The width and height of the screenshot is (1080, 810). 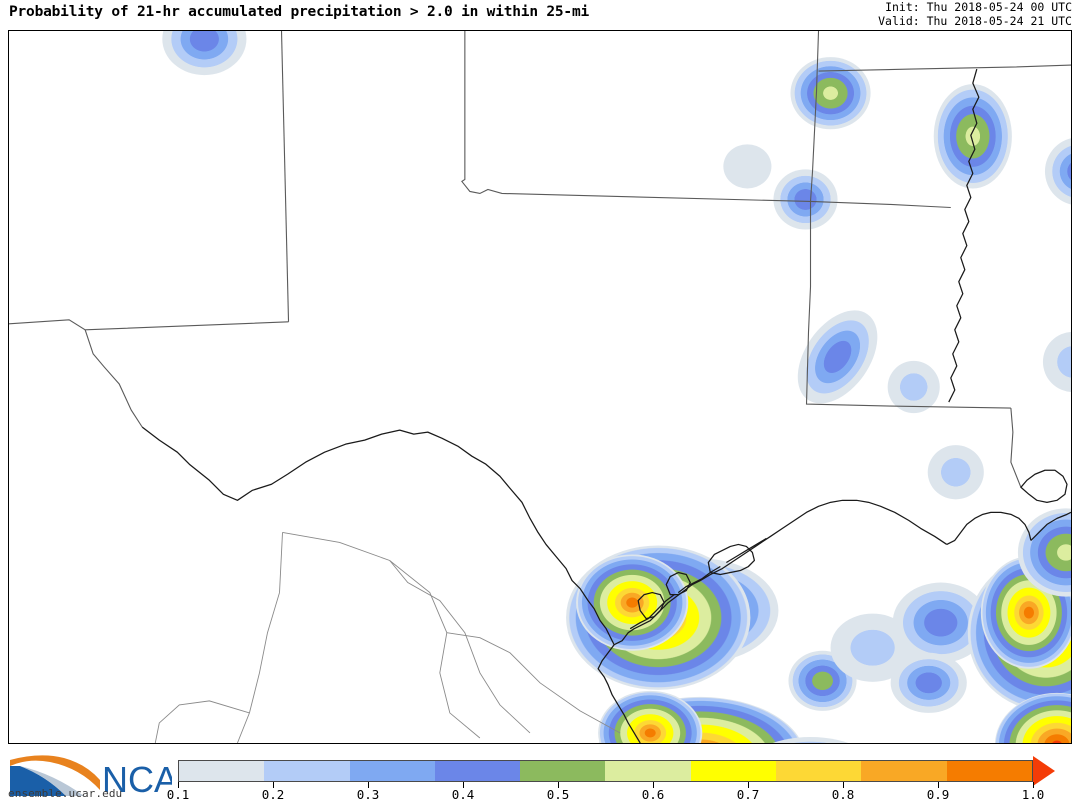 I want to click on colorbar-band-0.9, so click(x=904, y=771).